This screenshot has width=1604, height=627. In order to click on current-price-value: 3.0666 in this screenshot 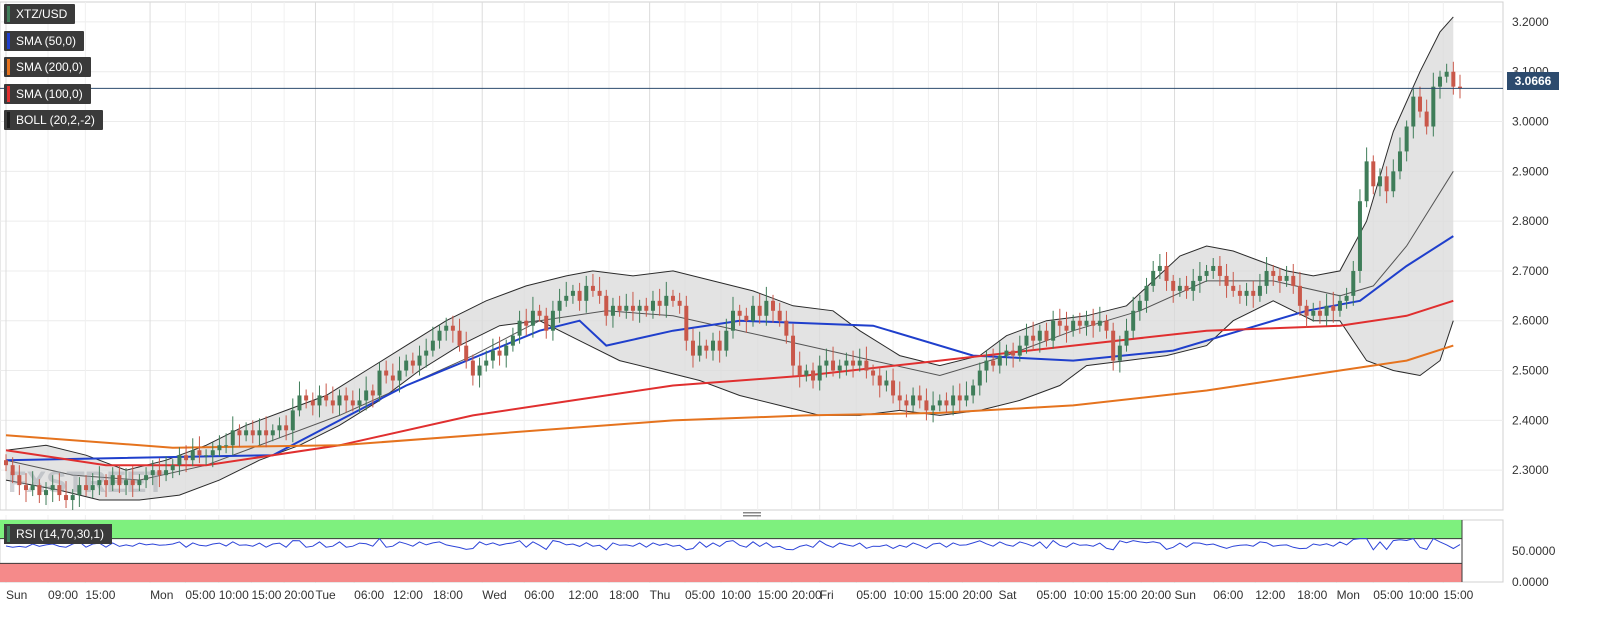, I will do `click(1533, 81)`.